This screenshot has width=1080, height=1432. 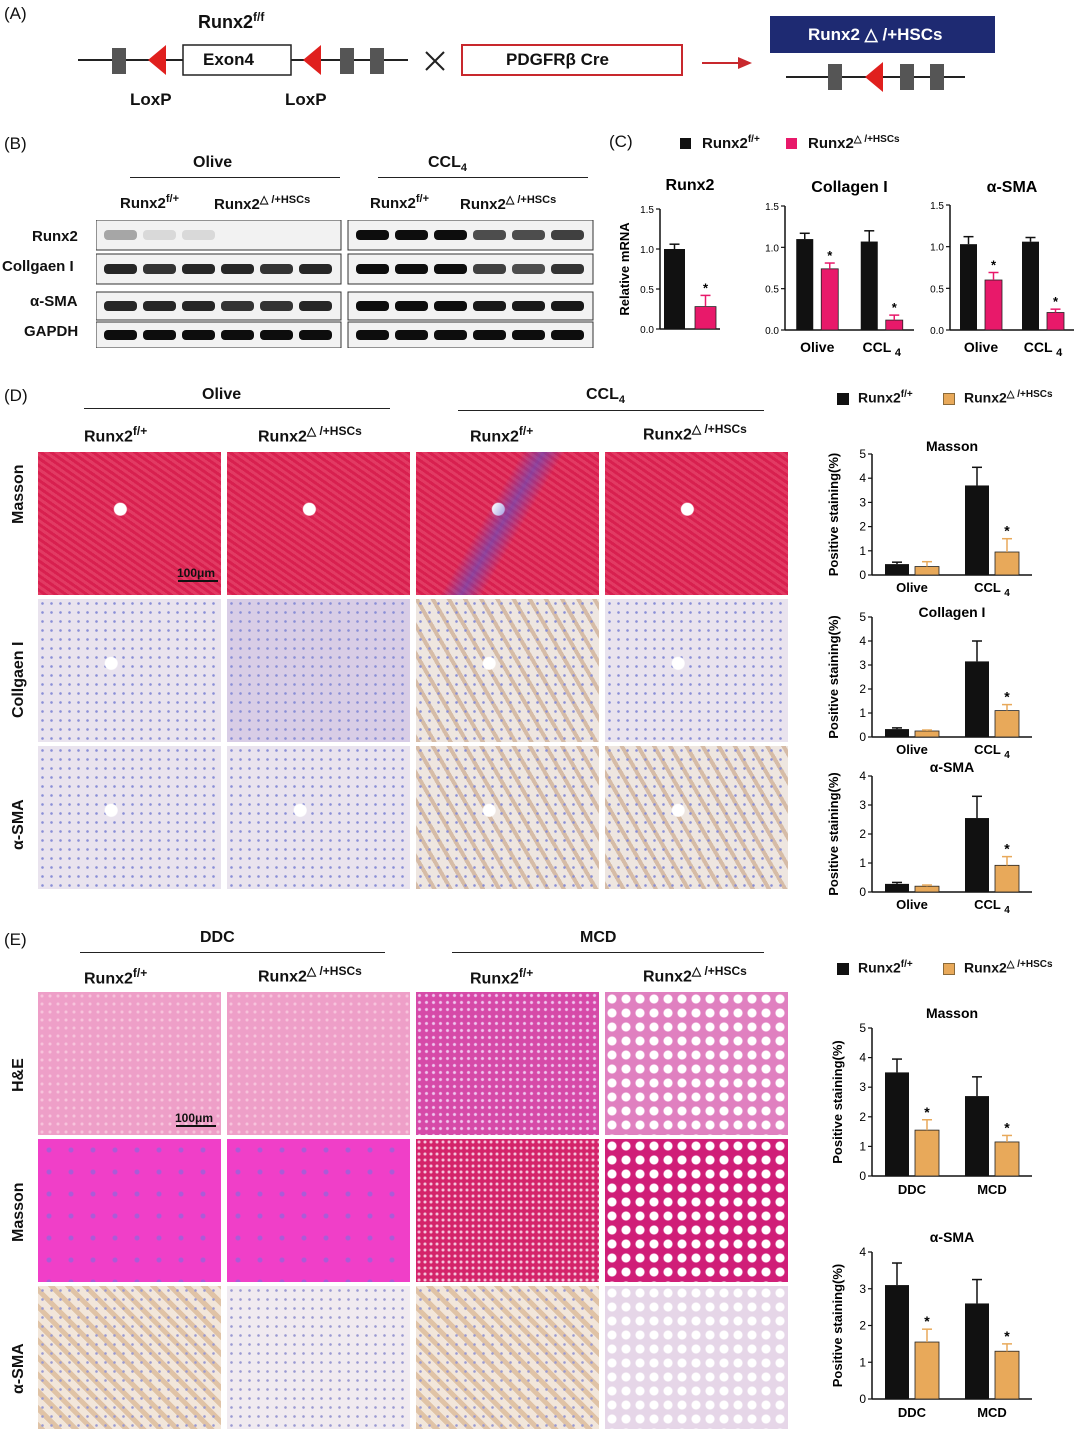 I want to click on d-legend-ko: Runx2△ /+HSCs, so click(x=1008, y=397).